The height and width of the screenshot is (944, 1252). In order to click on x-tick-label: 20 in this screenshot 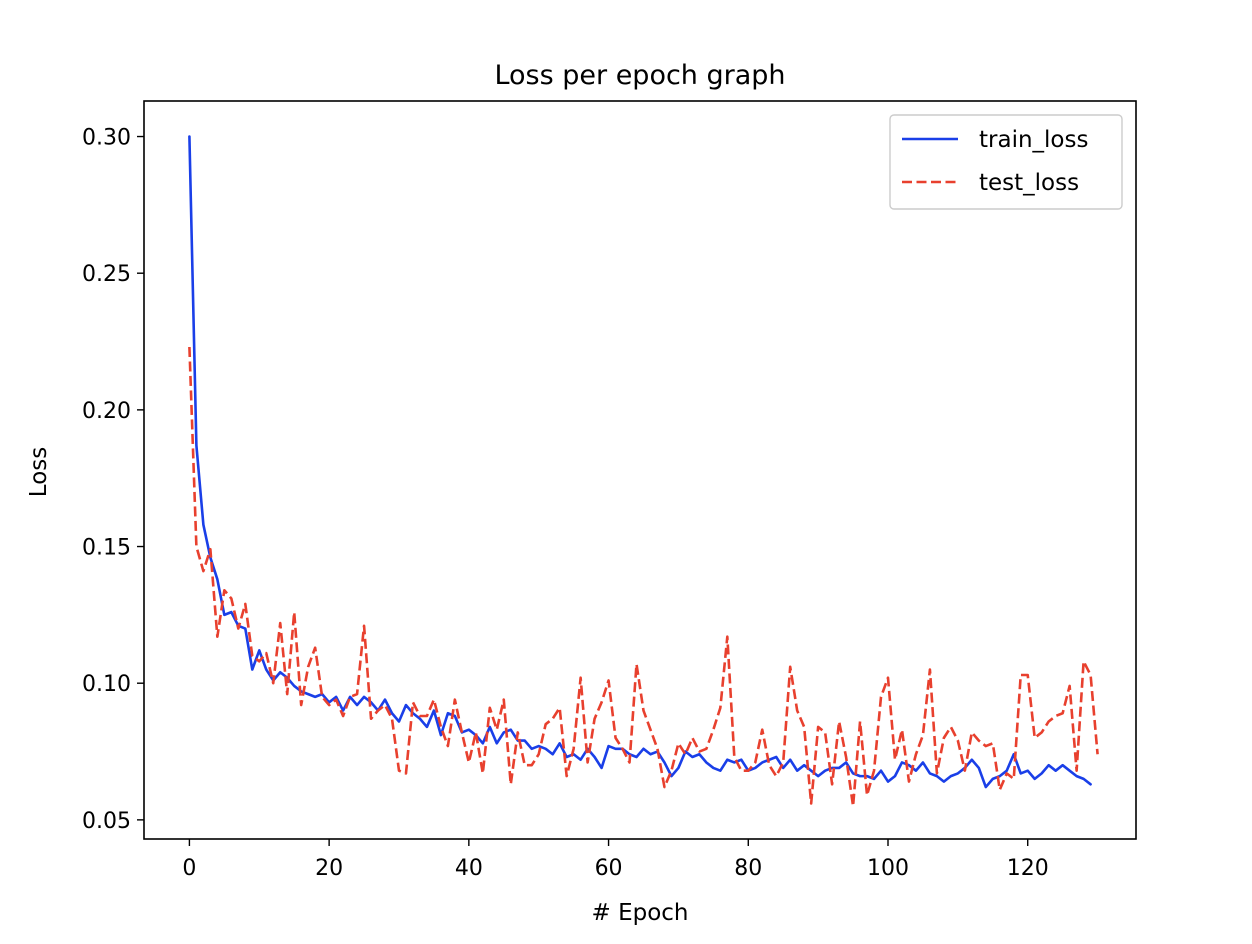, I will do `click(329, 868)`.